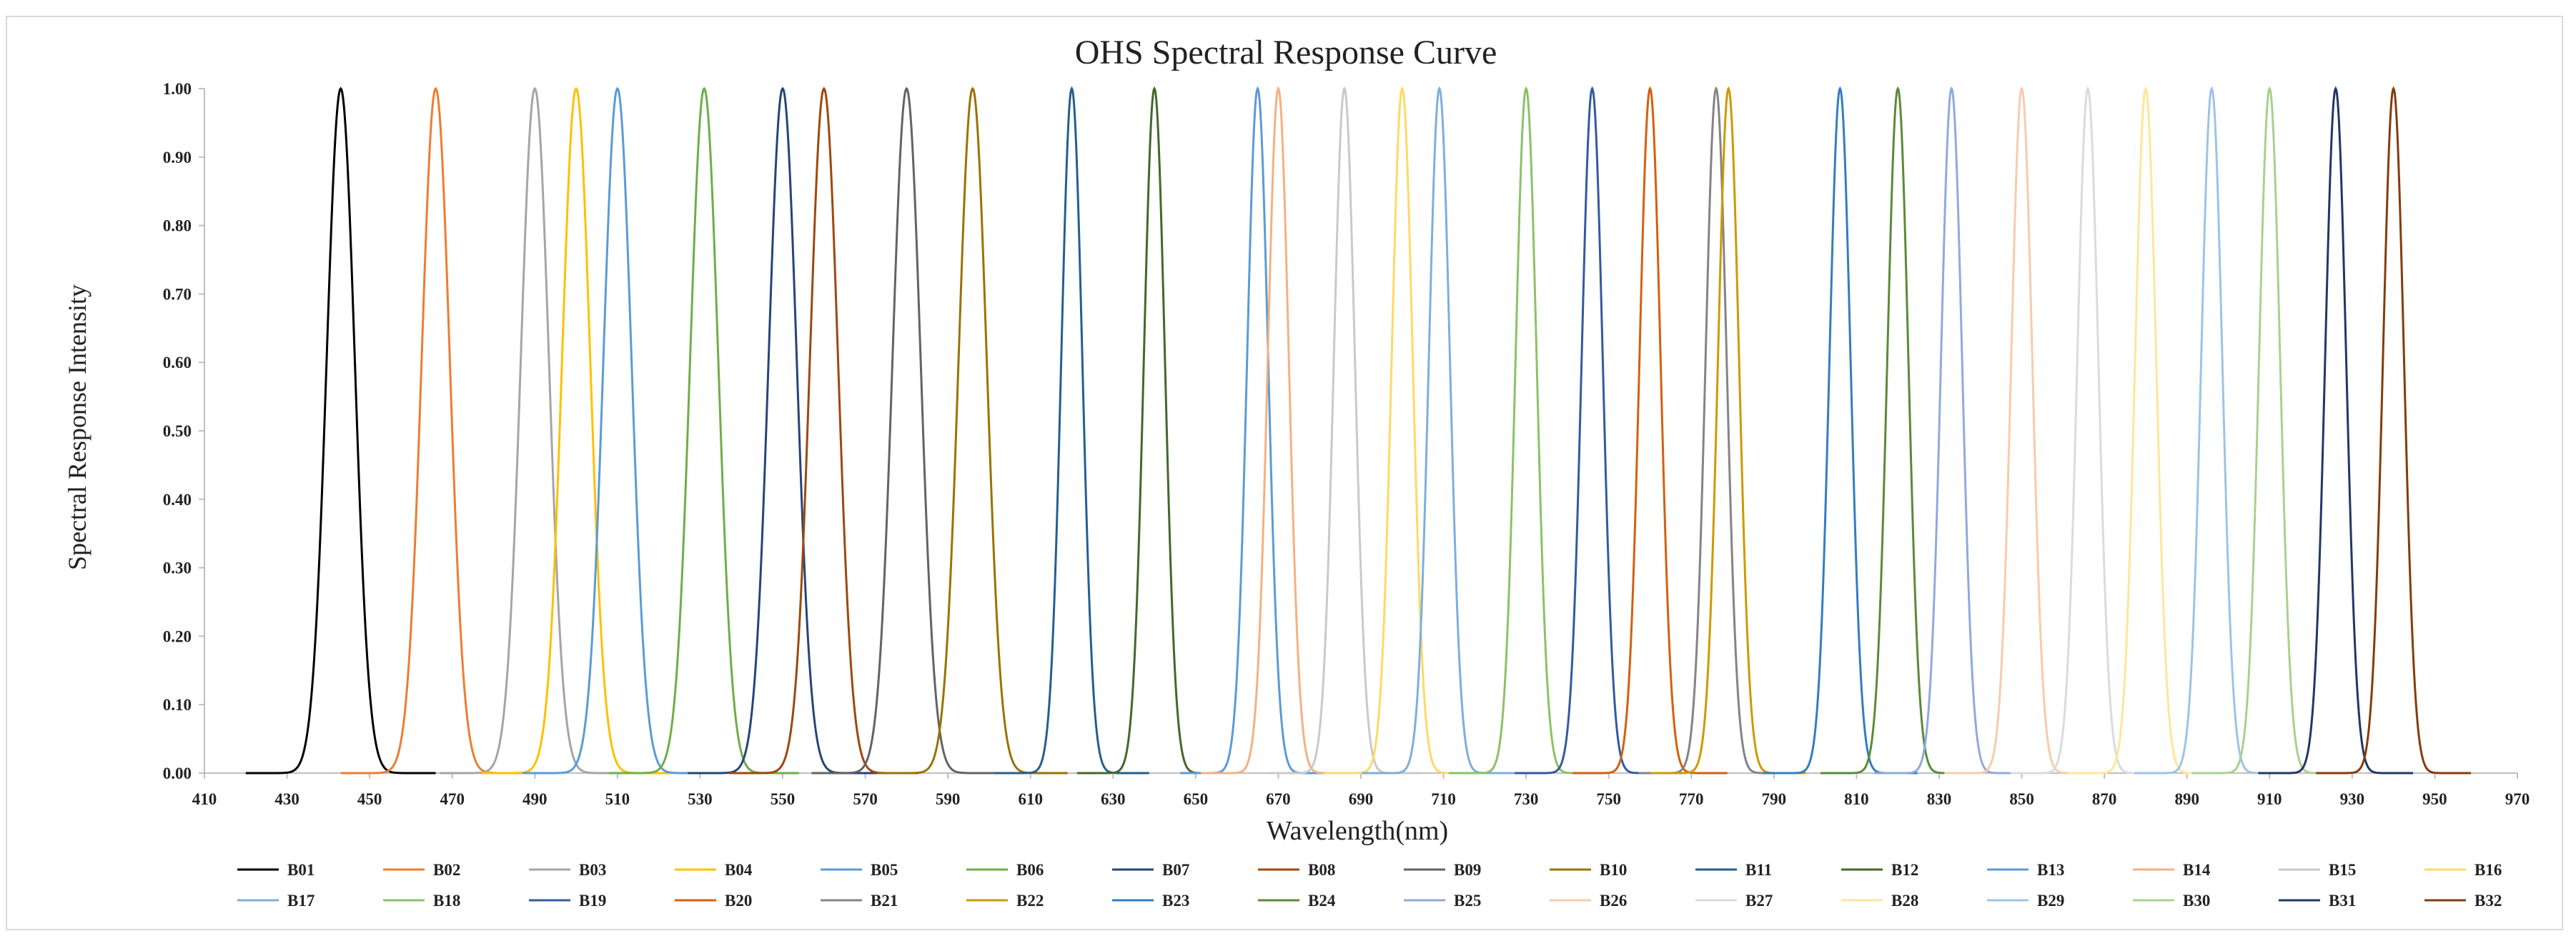 This screenshot has height=946, width=2576. Describe the element at coordinates (1444, 799) in the screenshot. I see `x-tick-label: 710` at that location.